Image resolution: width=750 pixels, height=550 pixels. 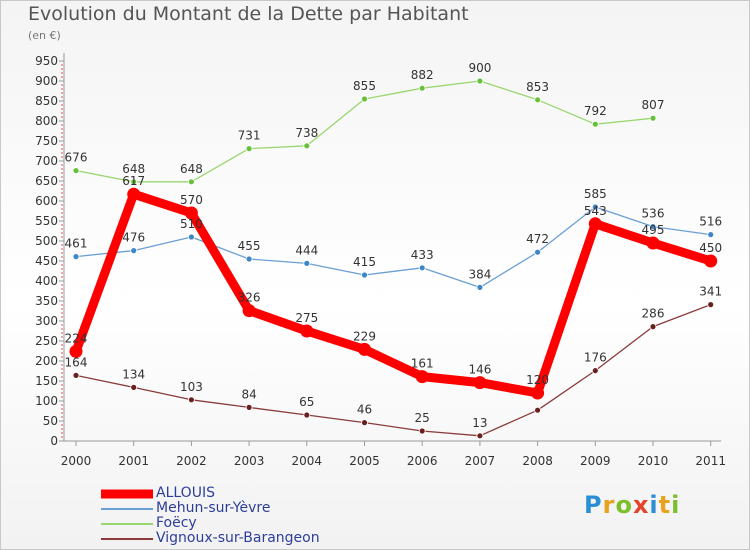 What do you see at coordinates (422, 255) in the screenshot?
I see `data-label: 433` at bounding box center [422, 255].